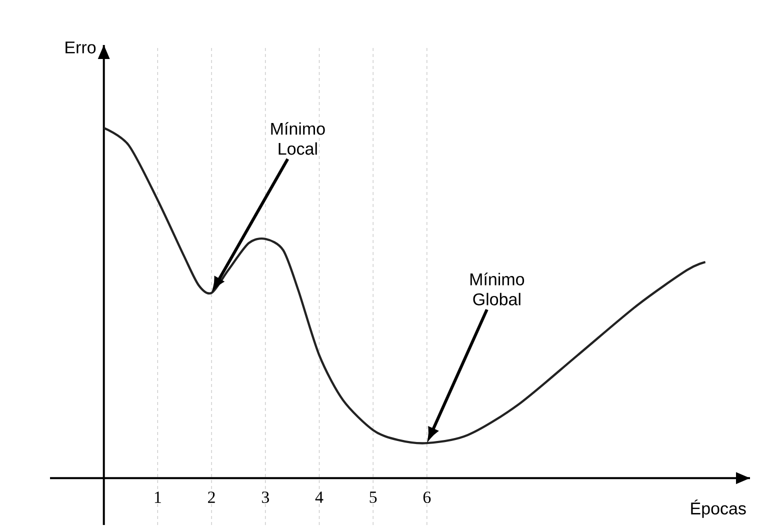  I want to click on annotation: Mínimo Local, so click(298, 138).